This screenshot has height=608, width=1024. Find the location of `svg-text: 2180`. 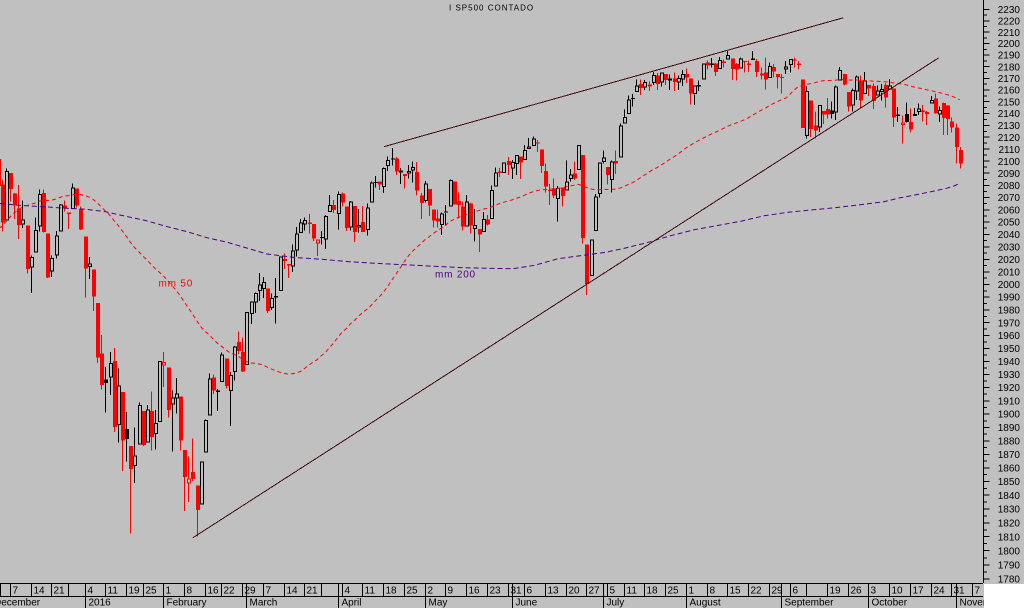

svg-text: 2180 is located at coordinates (1009, 67).